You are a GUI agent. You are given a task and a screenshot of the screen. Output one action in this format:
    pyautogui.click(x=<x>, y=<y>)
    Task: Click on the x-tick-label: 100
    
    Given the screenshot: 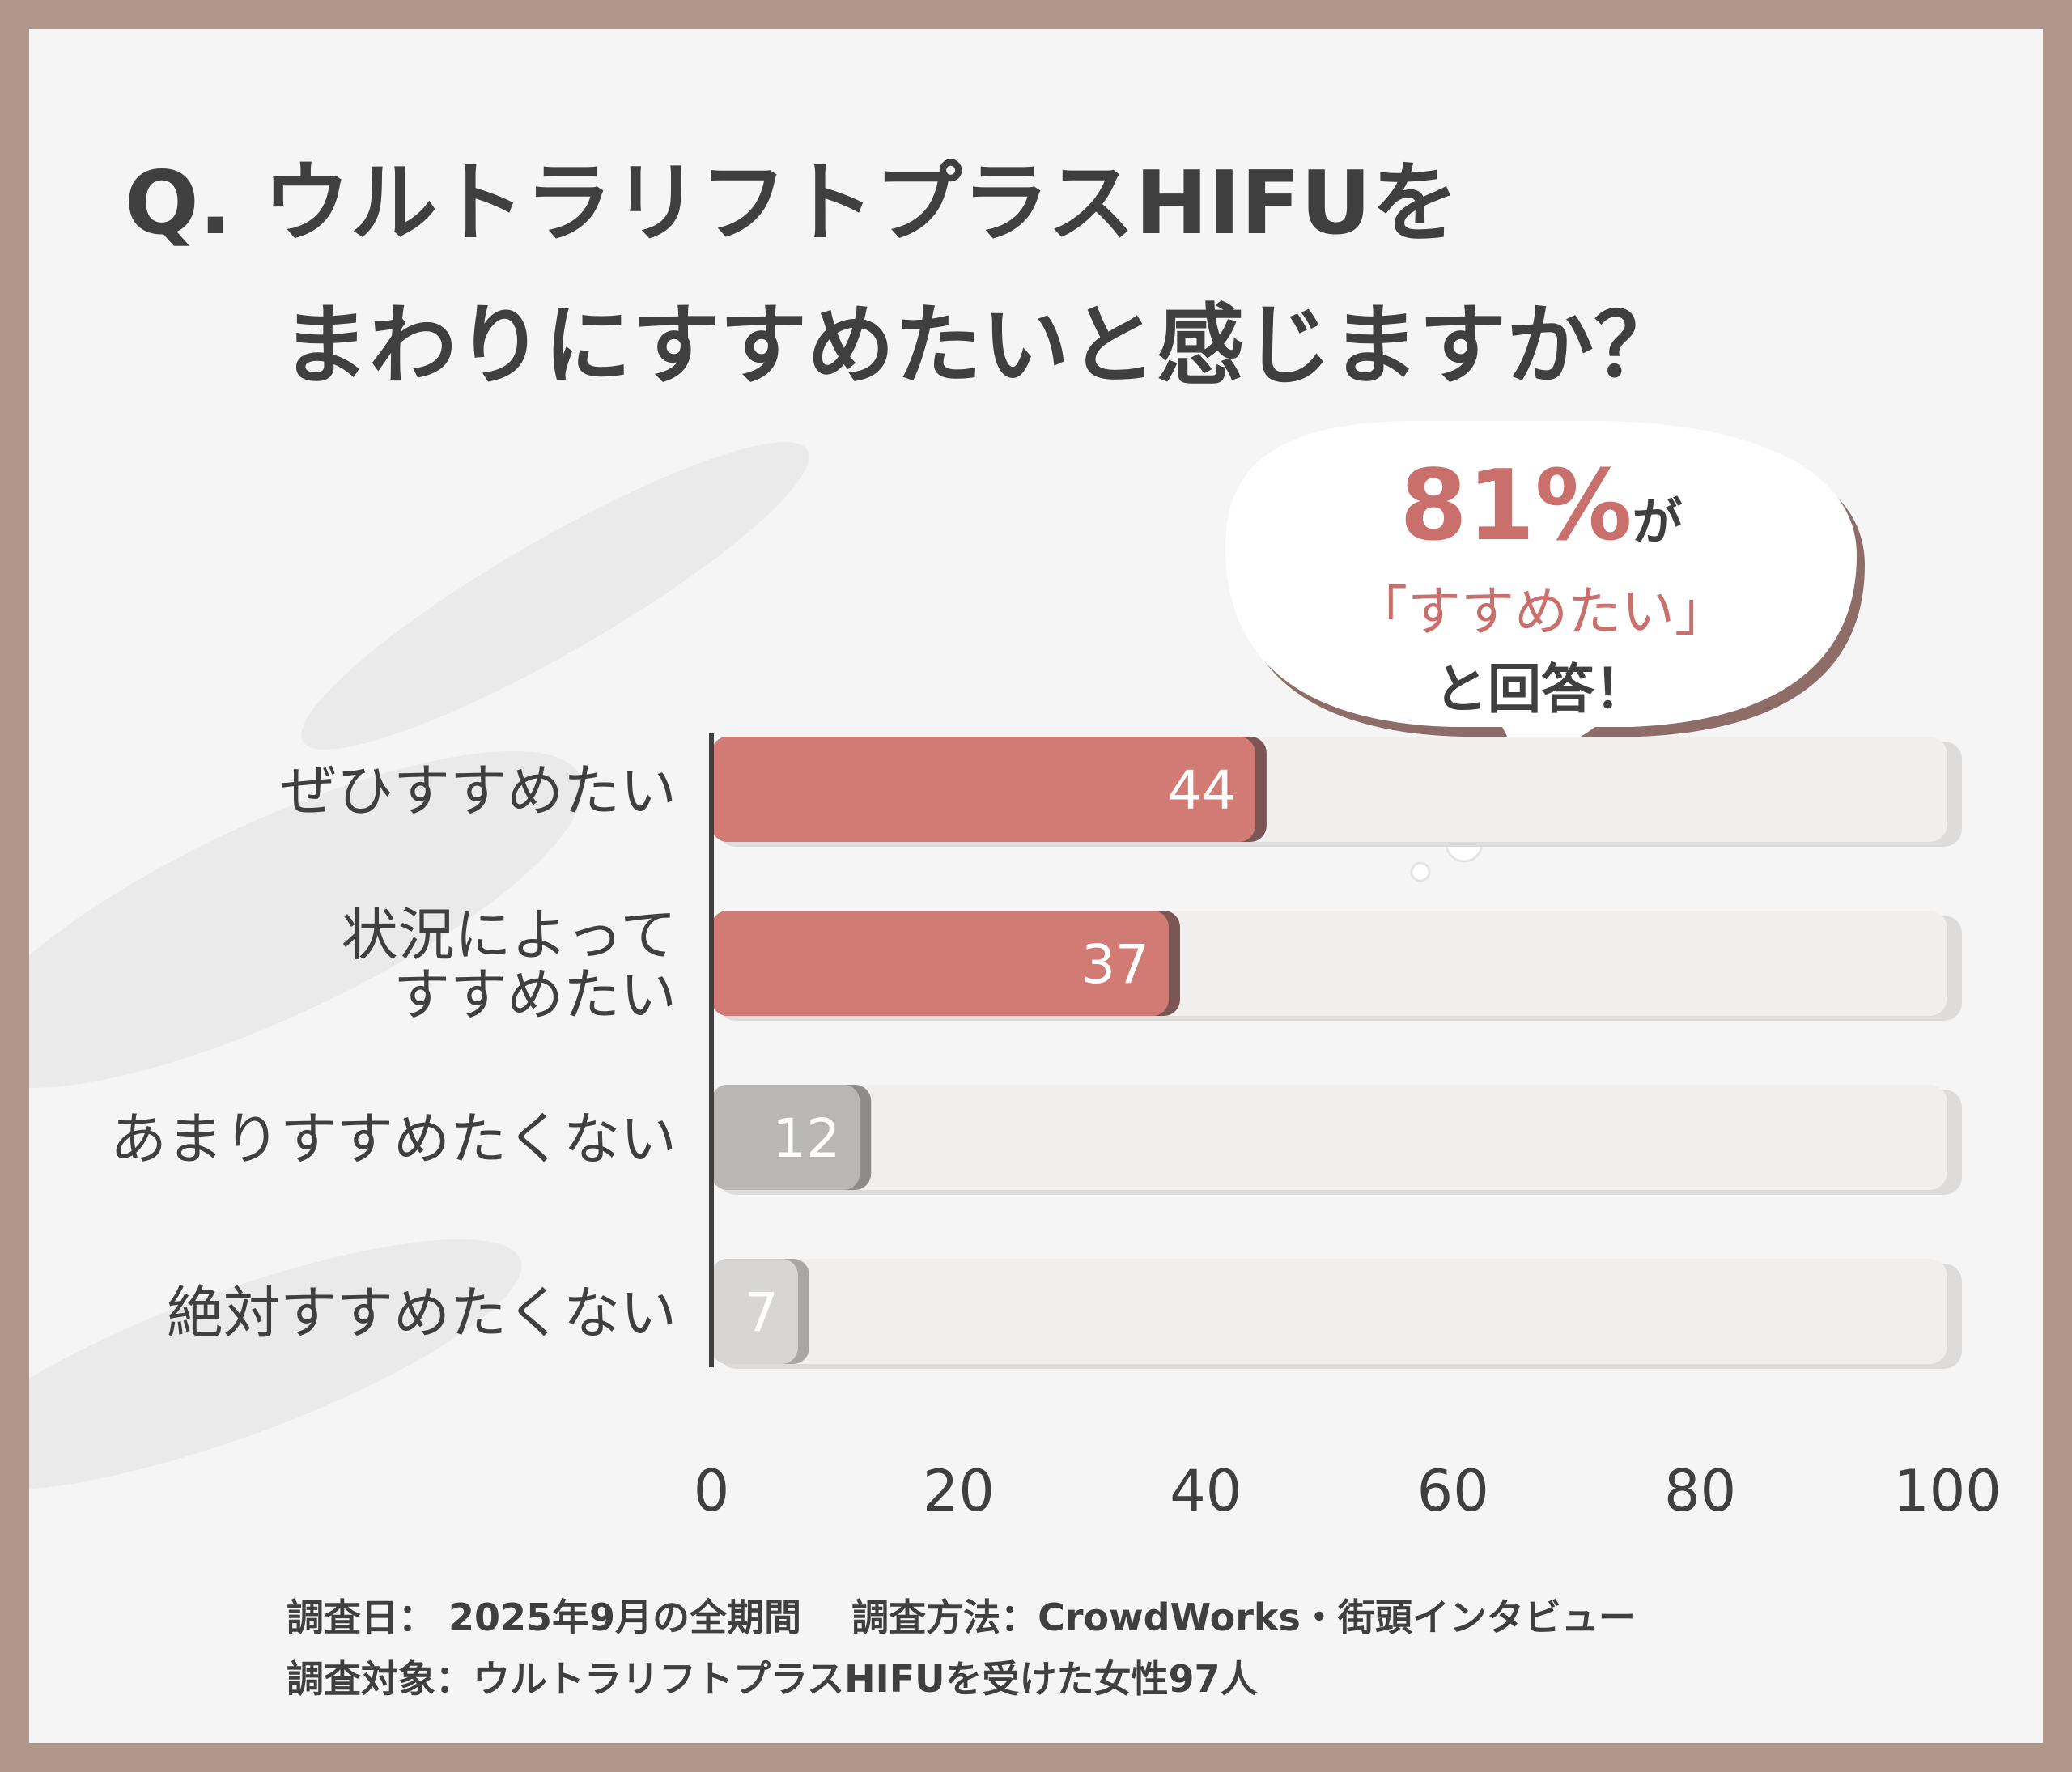 What is the action you would take?
    pyautogui.click(x=1947, y=1491)
    